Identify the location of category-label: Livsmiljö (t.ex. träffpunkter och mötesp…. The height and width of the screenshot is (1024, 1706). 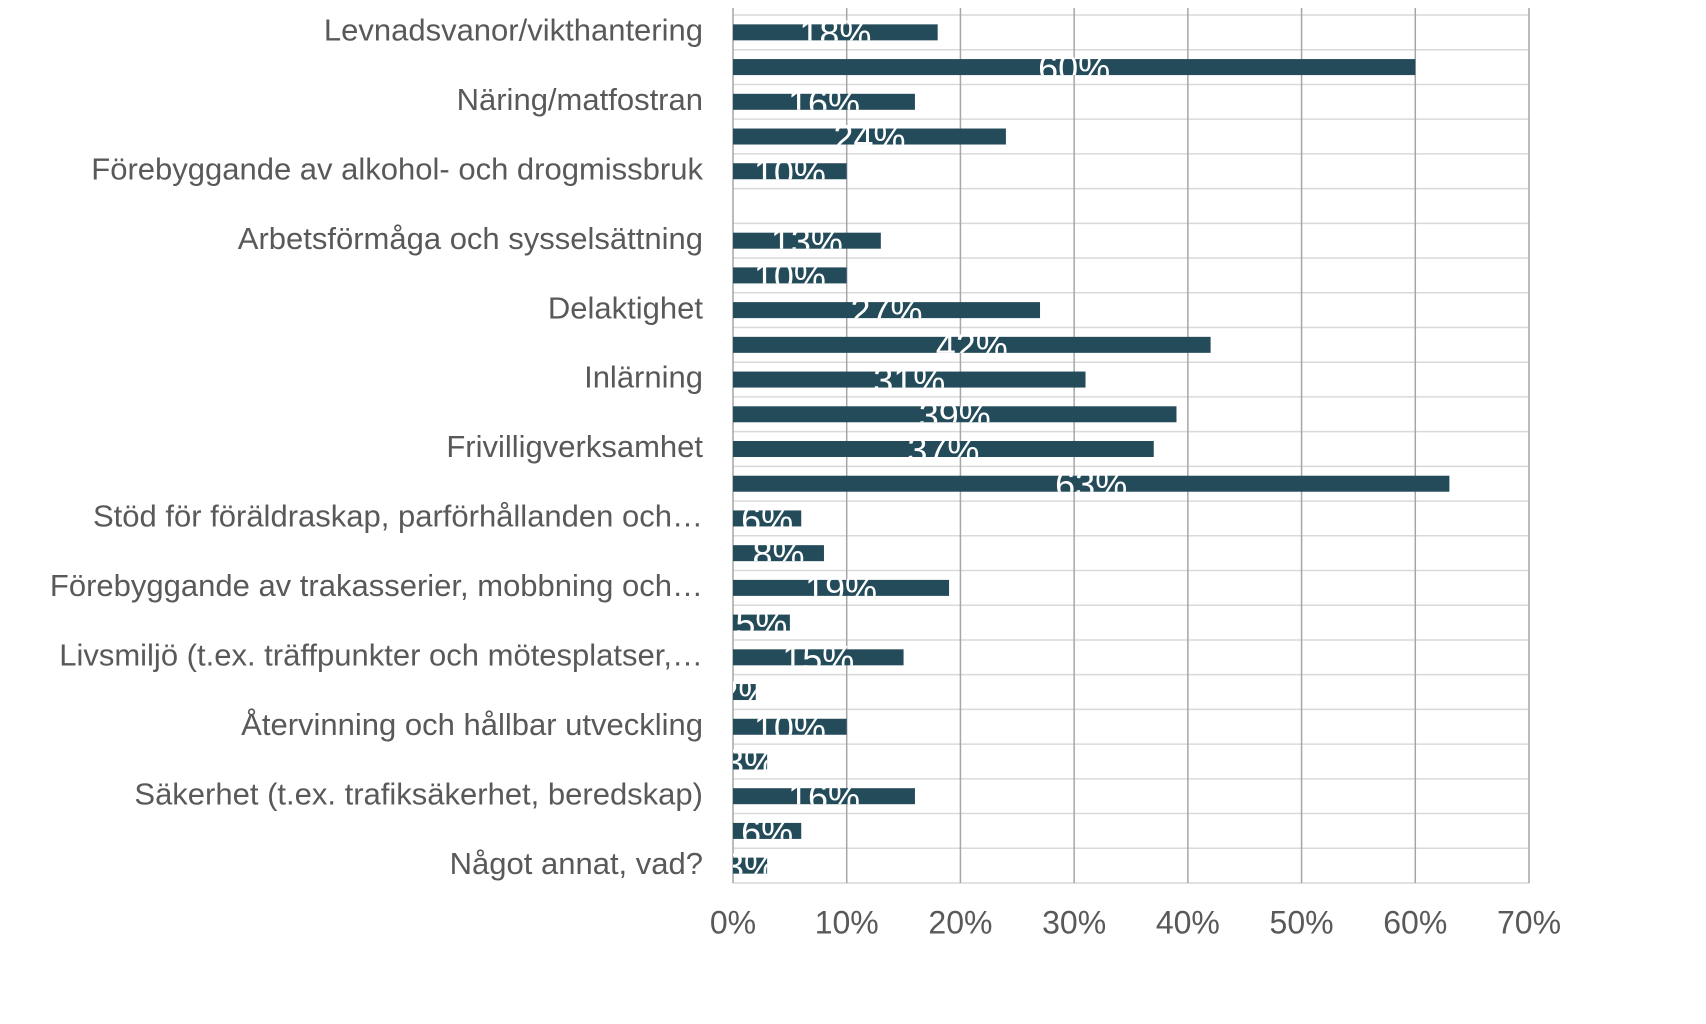
(381, 655).